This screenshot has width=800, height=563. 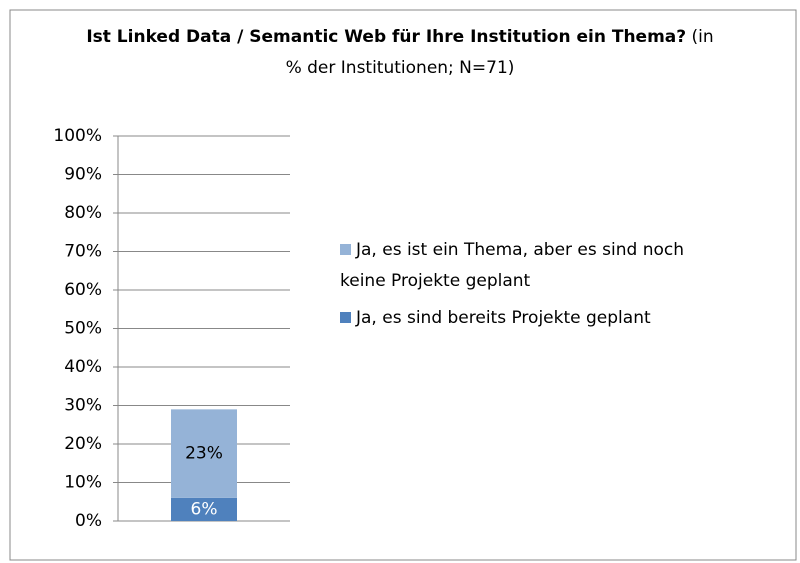 What do you see at coordinates (88, 521) in the screenshot?
I see `y-tick-label: 0%` at bounding box center [88, 521].